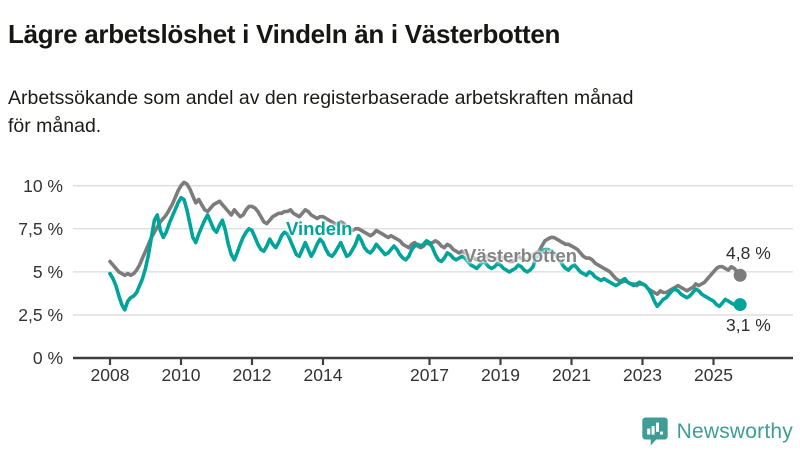 Image resolution: width=800 pixels, height=450 pixels. I want to click on x-tick-label: 2017, so click(429, 375).